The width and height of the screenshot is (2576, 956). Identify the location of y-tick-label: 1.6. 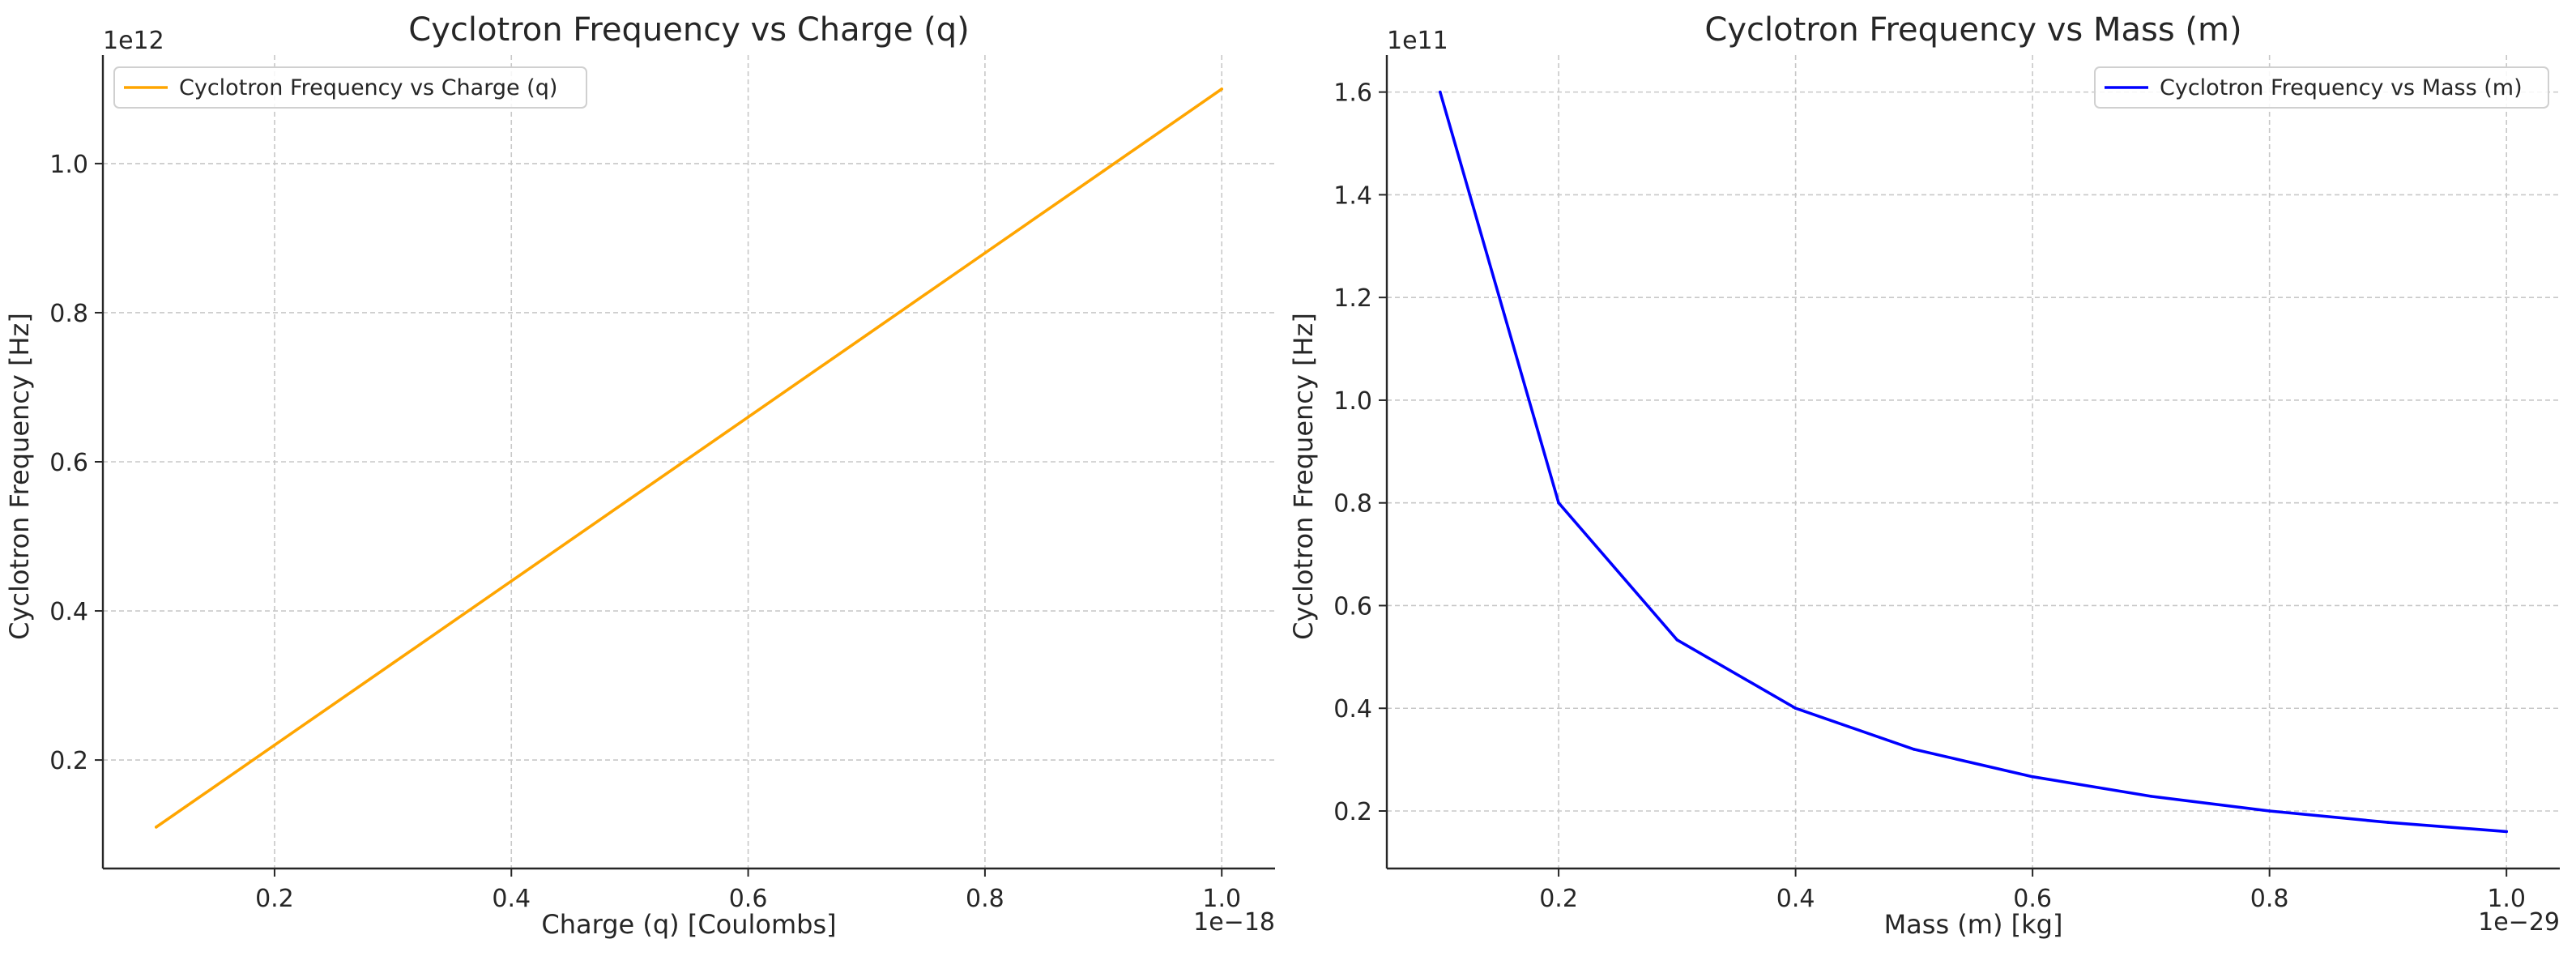
(1352, 93).